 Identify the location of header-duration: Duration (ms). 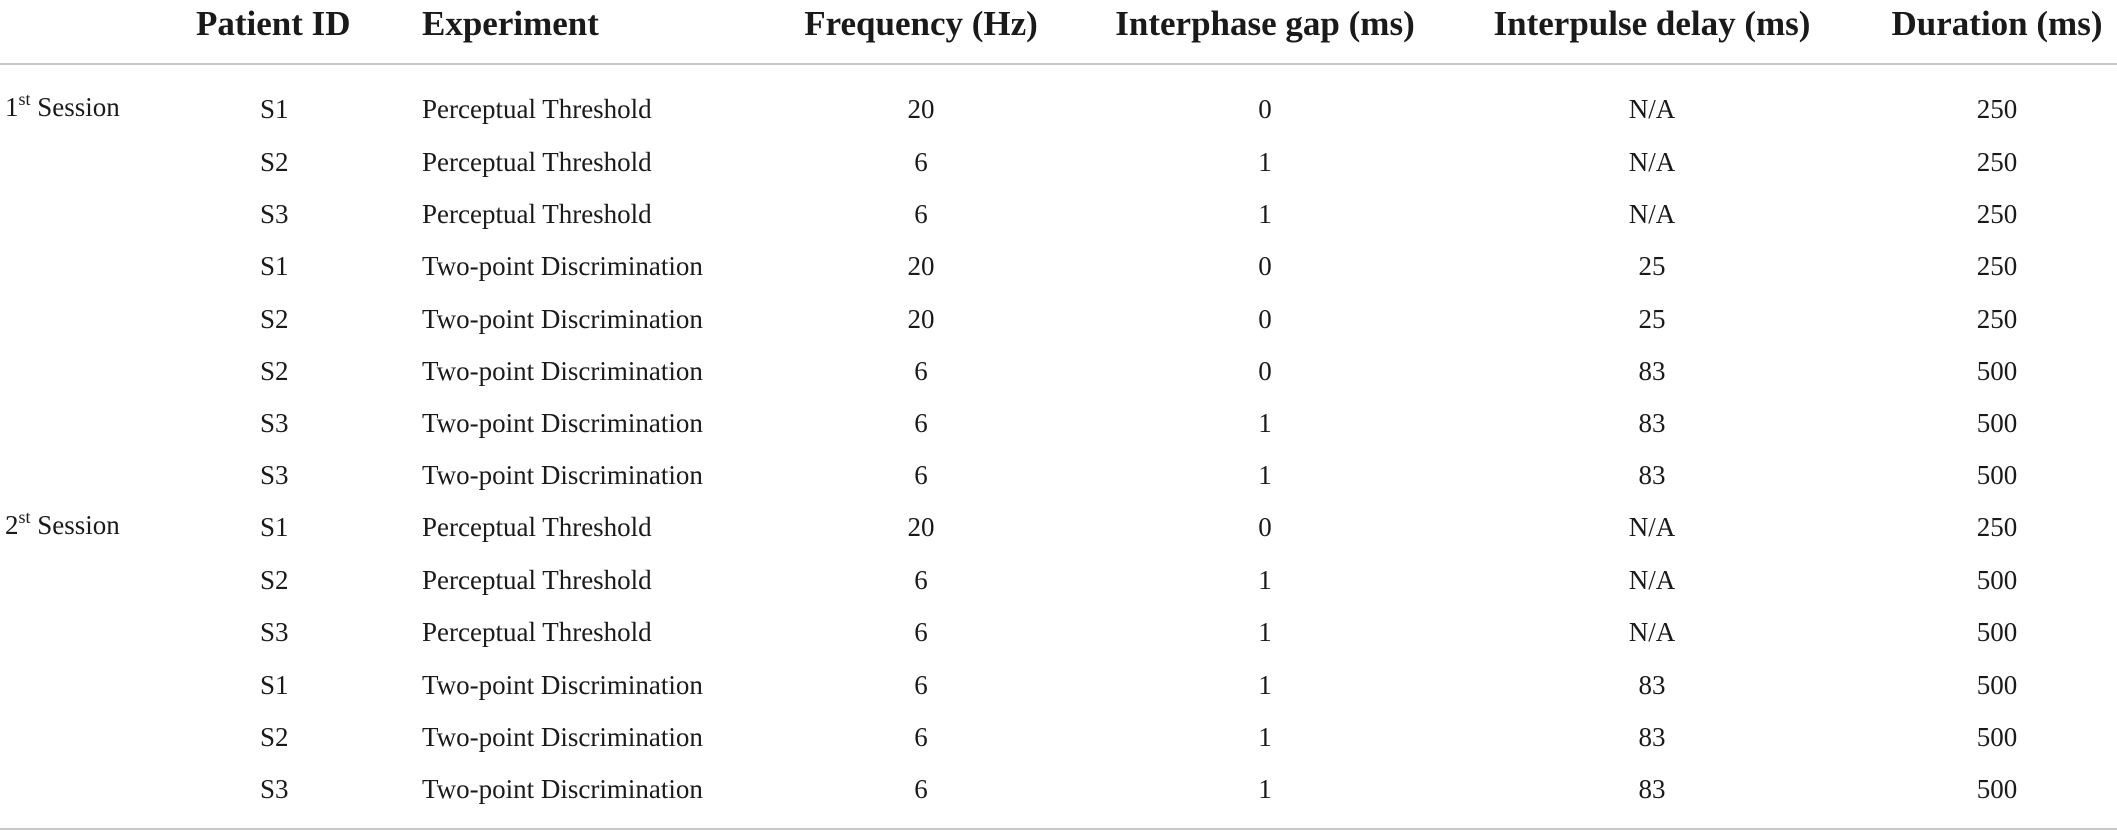
(1997, 23).